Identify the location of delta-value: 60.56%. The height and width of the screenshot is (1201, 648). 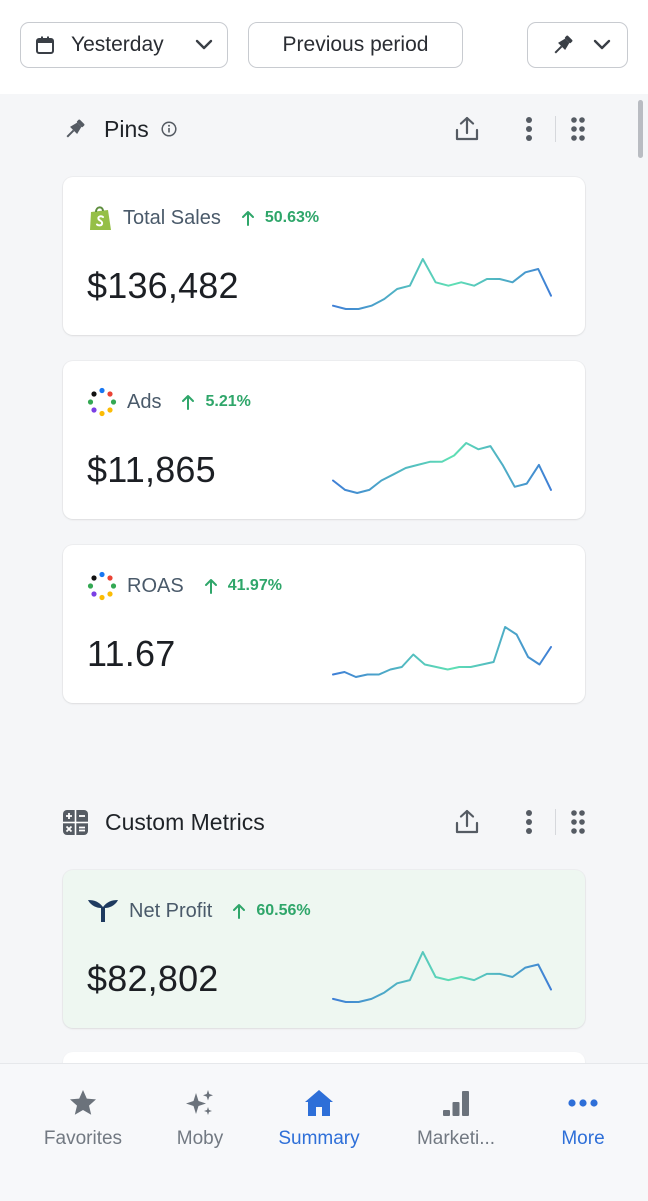
(283, 910).